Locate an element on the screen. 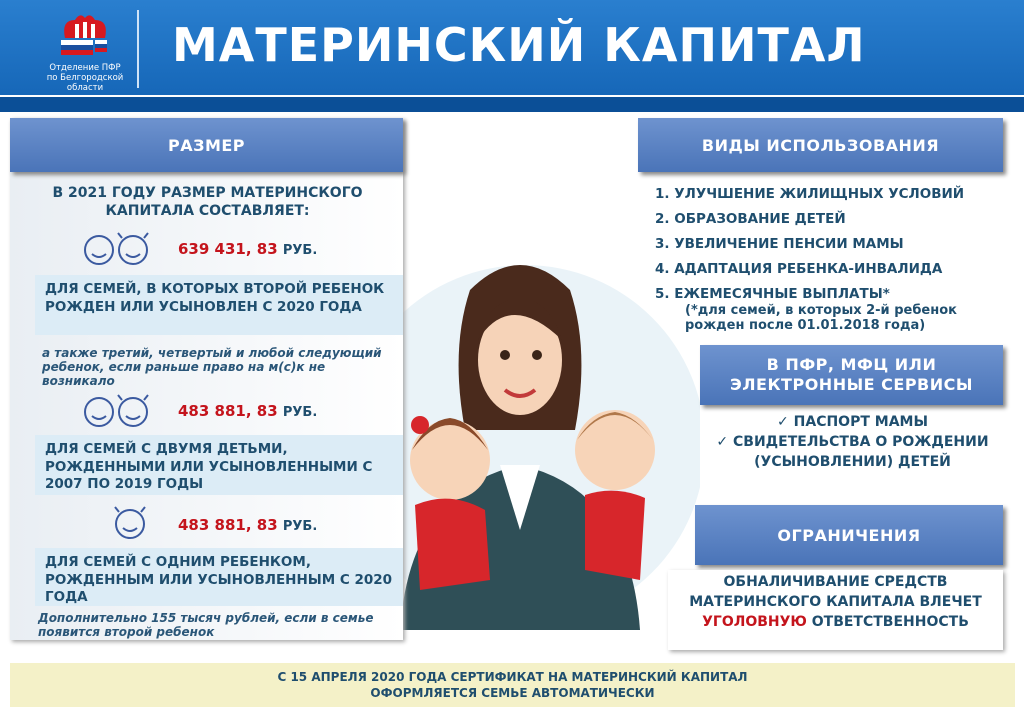 The height and width of the screenshot is (724, 1024). limits-text-2: ОТВЕТСТВЕННОСТЬ is located at coordinates (890, 622).